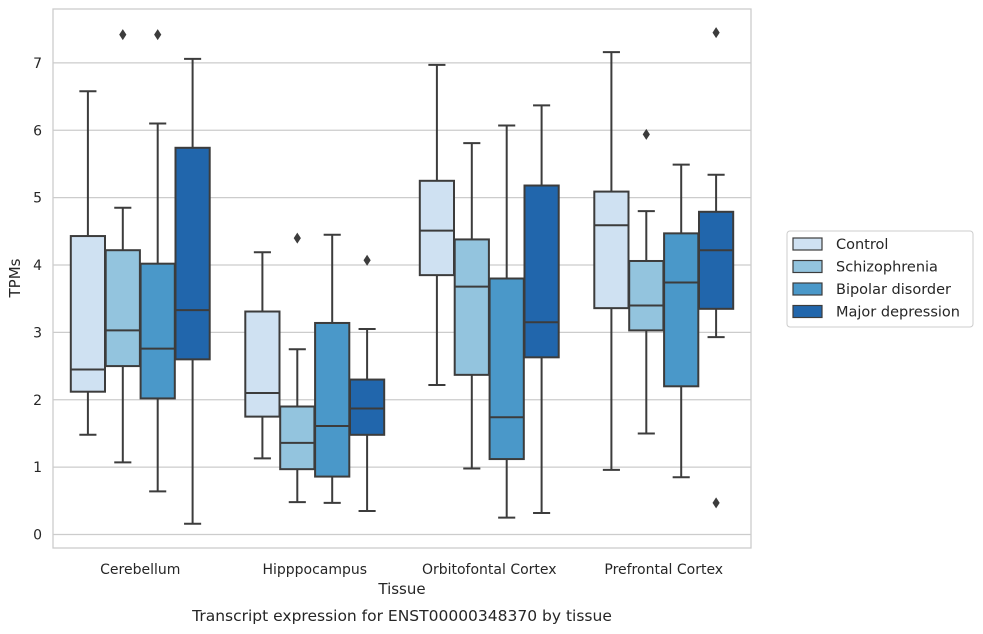 The height and width of the screenshot is (634, 983). I want to click on y-axis-label: TPMs, so click(15, 278).